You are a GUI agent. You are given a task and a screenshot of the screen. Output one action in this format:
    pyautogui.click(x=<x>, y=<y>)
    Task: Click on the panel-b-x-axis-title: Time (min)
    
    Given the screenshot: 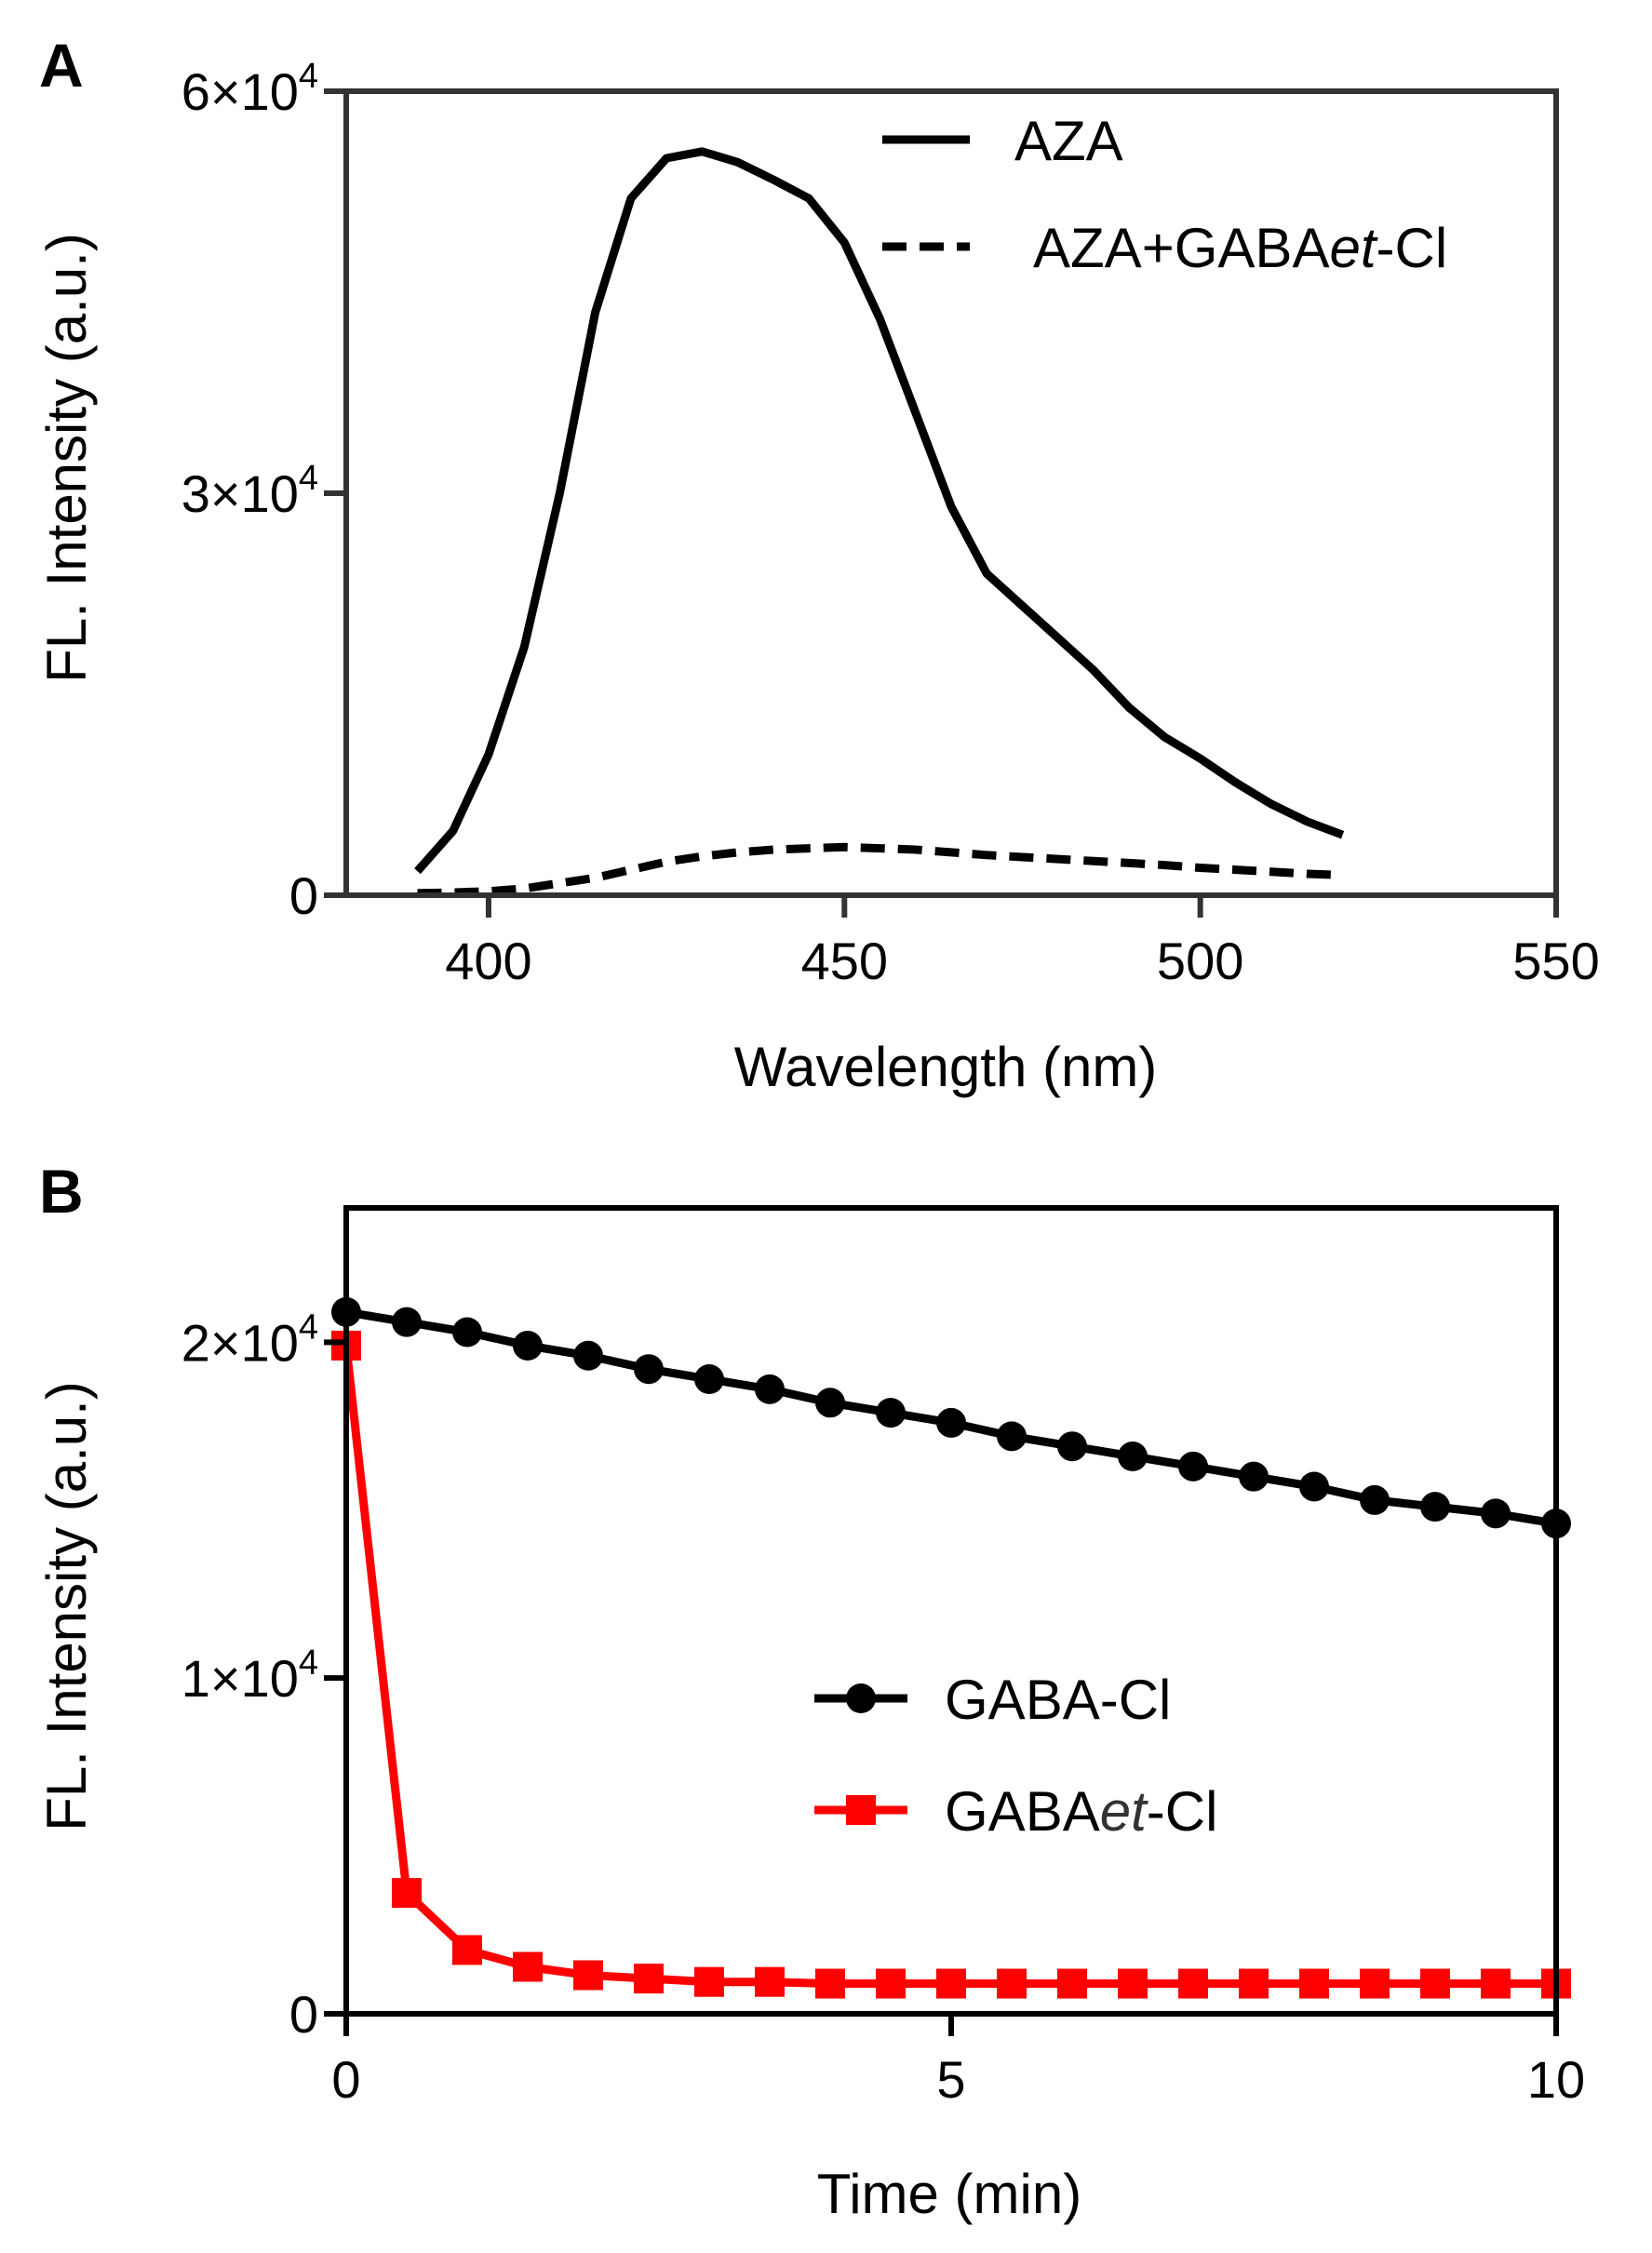 What is the action you would take?
    pyautogui.click(x=949, y=2194)
    